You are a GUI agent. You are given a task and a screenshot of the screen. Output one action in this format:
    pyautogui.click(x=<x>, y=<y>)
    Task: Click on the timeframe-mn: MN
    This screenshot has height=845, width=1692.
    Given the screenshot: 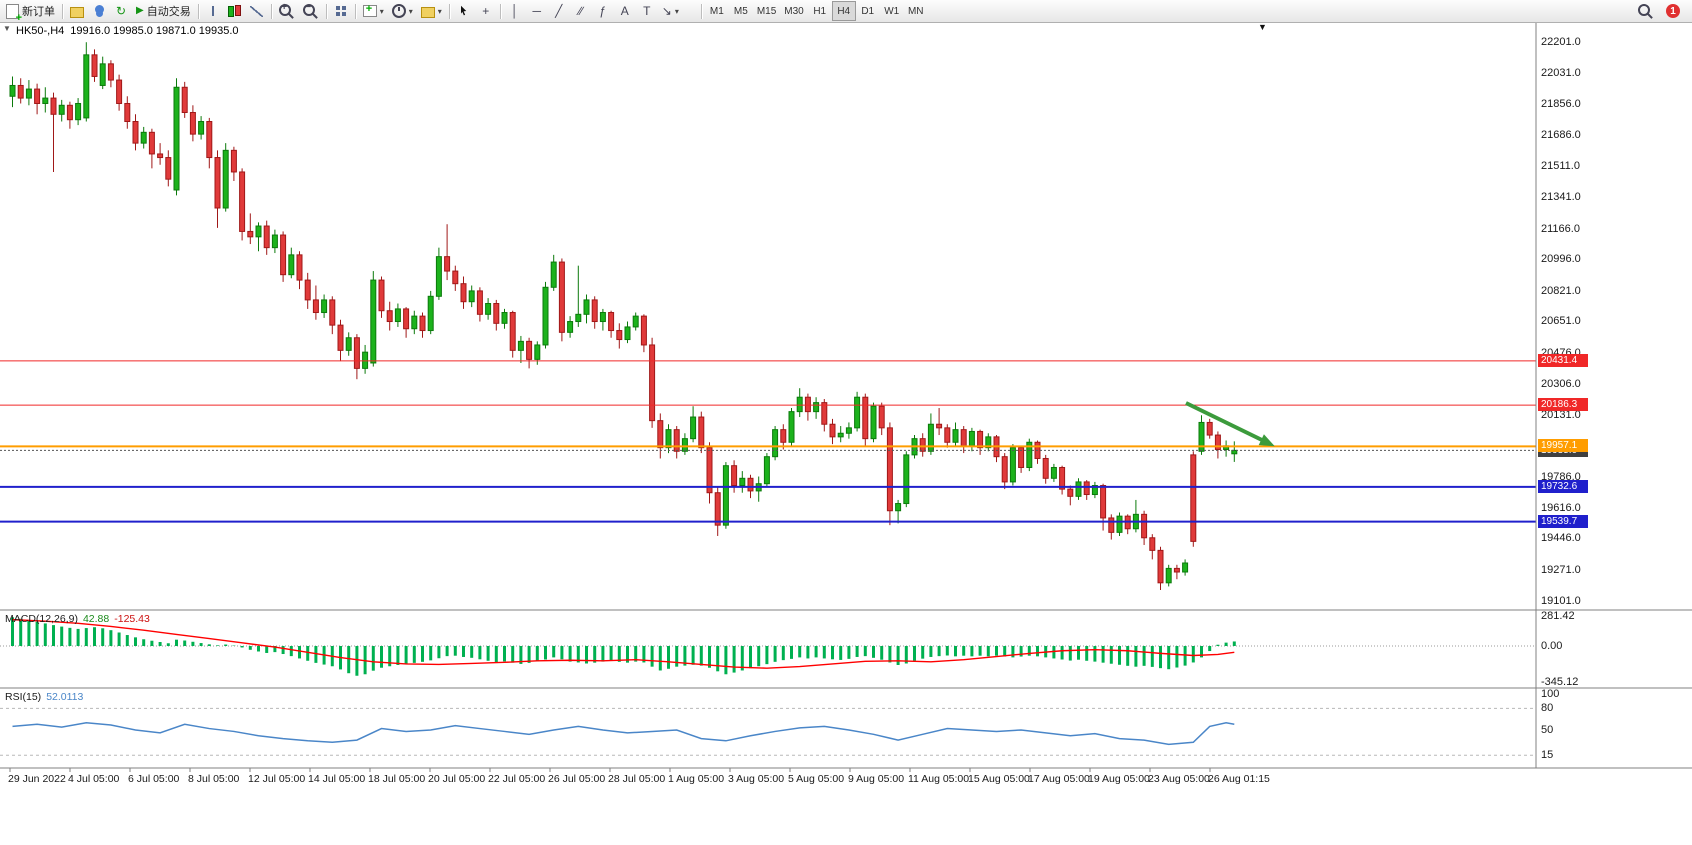 What is the action you would take?
    pyautogui.click(x=916, y=11)
    